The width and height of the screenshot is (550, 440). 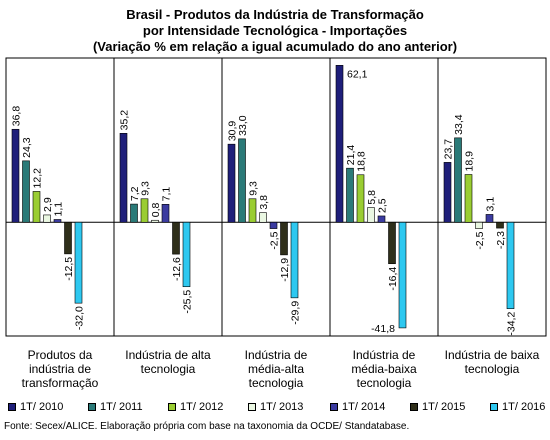 I want to click on legend-item: 1T/ 2014, so click(x=357, y=407).